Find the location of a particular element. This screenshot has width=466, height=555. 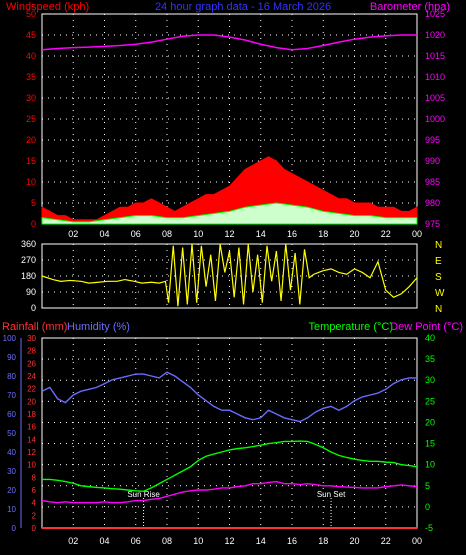

windspeed-tick-label: 40 is located at coordinates (31, 56).